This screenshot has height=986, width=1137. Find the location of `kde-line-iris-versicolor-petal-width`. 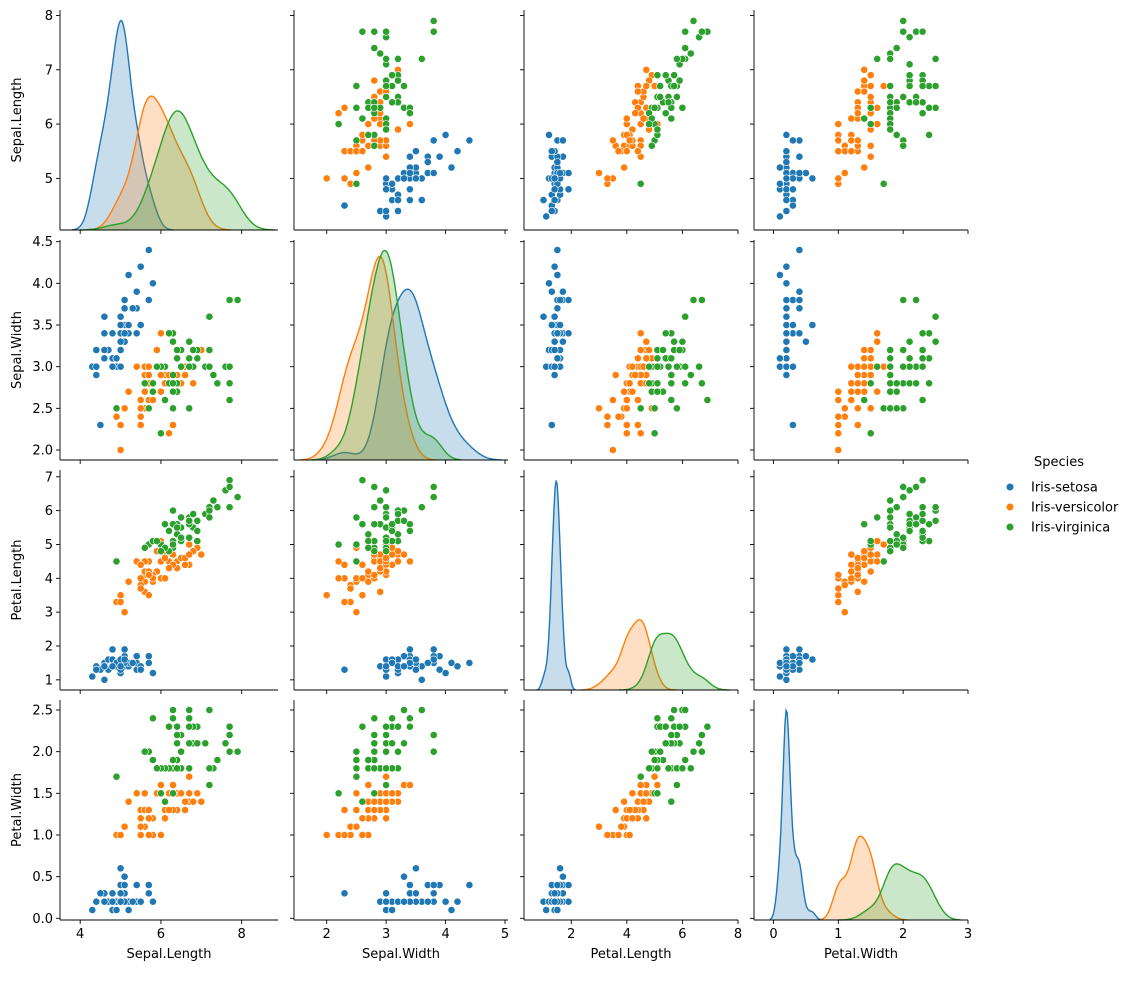

kde-line-iris-versicolor-petal-width is located at coordinates (864, 878).